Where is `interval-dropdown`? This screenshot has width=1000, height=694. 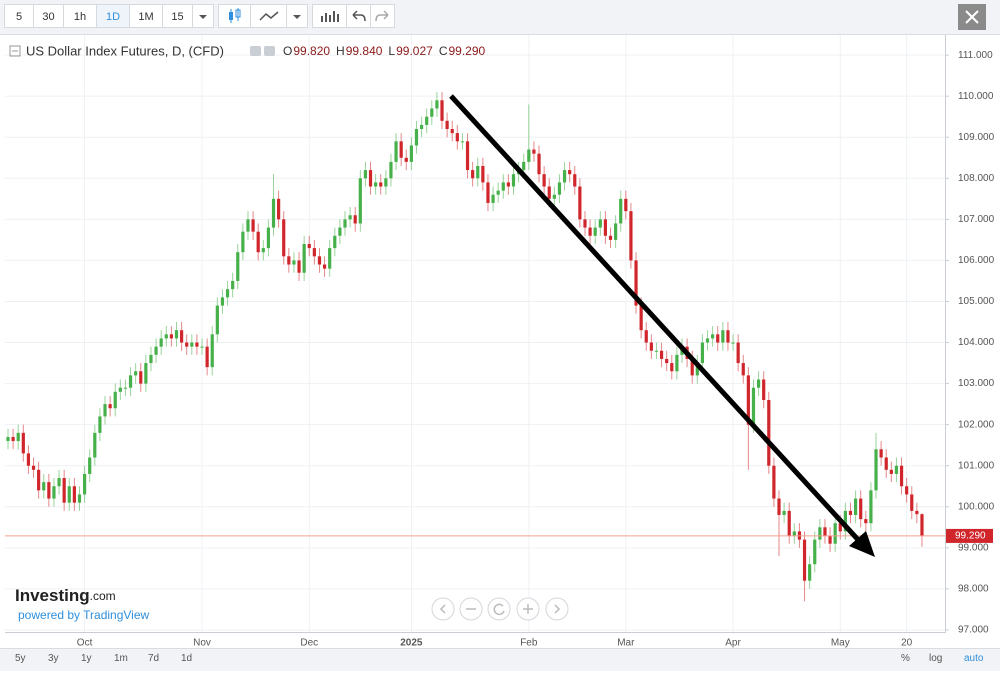 interval-dropdown is located at coordinates (203, 16).